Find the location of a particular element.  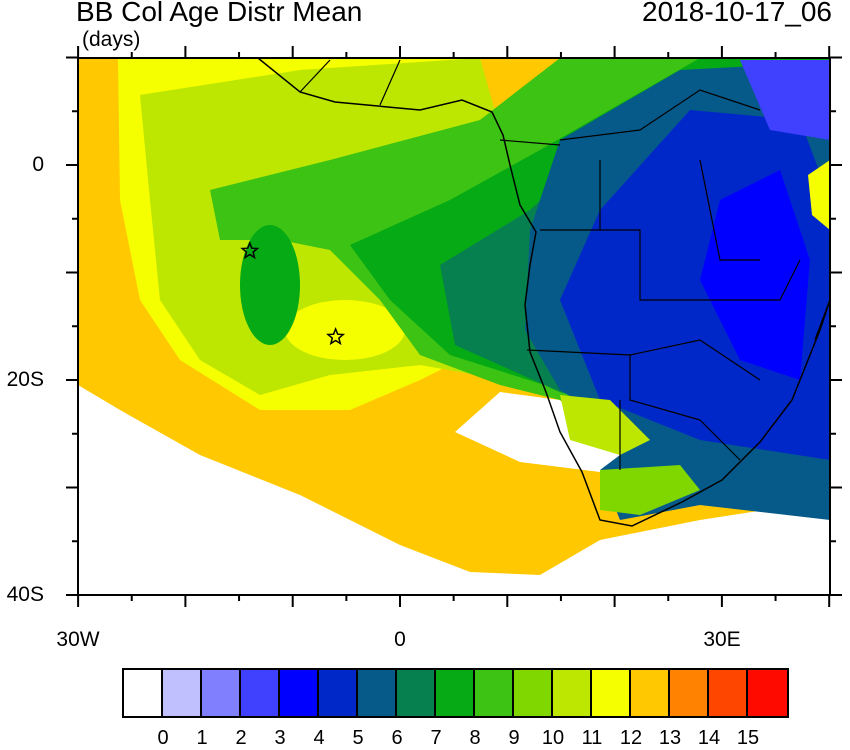

field-8-ocean is located at coordinates (270, 285).